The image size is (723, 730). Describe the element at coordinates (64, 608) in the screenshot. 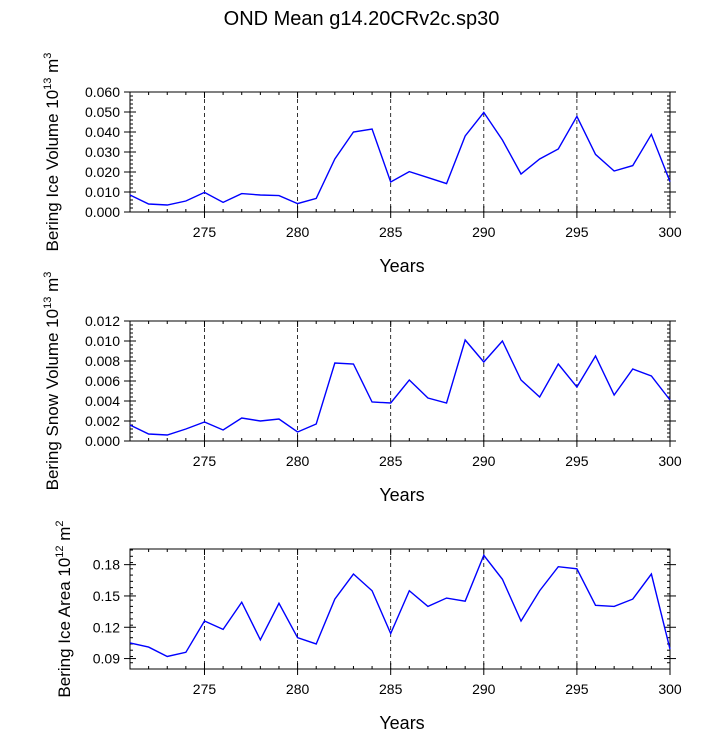

I see `y-axis-label: Bering Ice Area 1012 m2` at that location.